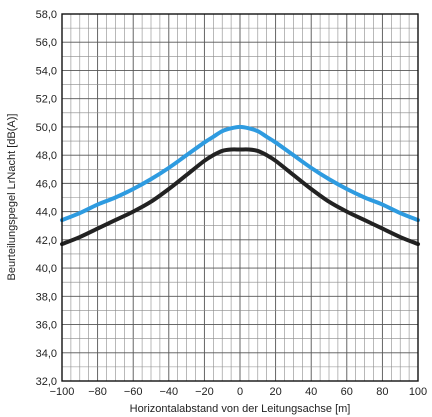 The width and height of the screenshot is (432, 417). Describe the element at coordinates (46, 213) in the screenshot. I see `y-tick-label: 44,0` at that location.